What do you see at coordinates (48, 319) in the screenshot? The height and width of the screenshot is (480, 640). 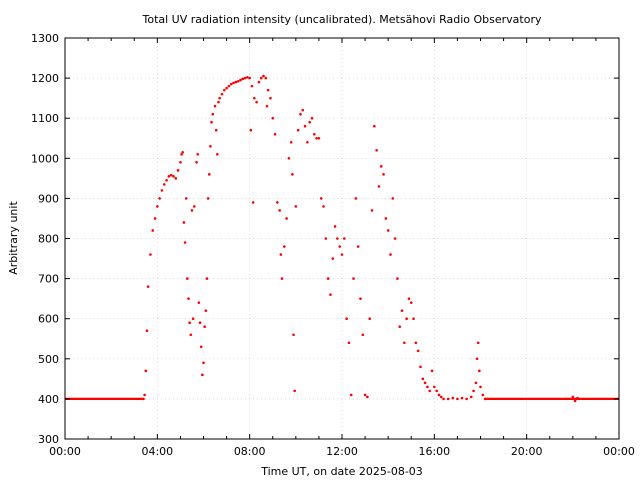 I see `y-tick-label: 600` at bounding box center [48, 319].